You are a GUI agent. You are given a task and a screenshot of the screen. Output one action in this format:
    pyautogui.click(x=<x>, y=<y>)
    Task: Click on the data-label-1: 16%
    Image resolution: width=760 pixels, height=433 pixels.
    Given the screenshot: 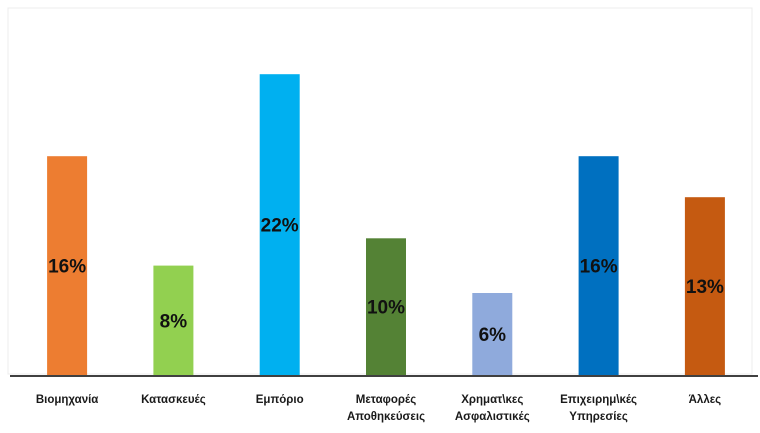 What is the action you would take?
    pyautogui.click(x=67, y=267)
    